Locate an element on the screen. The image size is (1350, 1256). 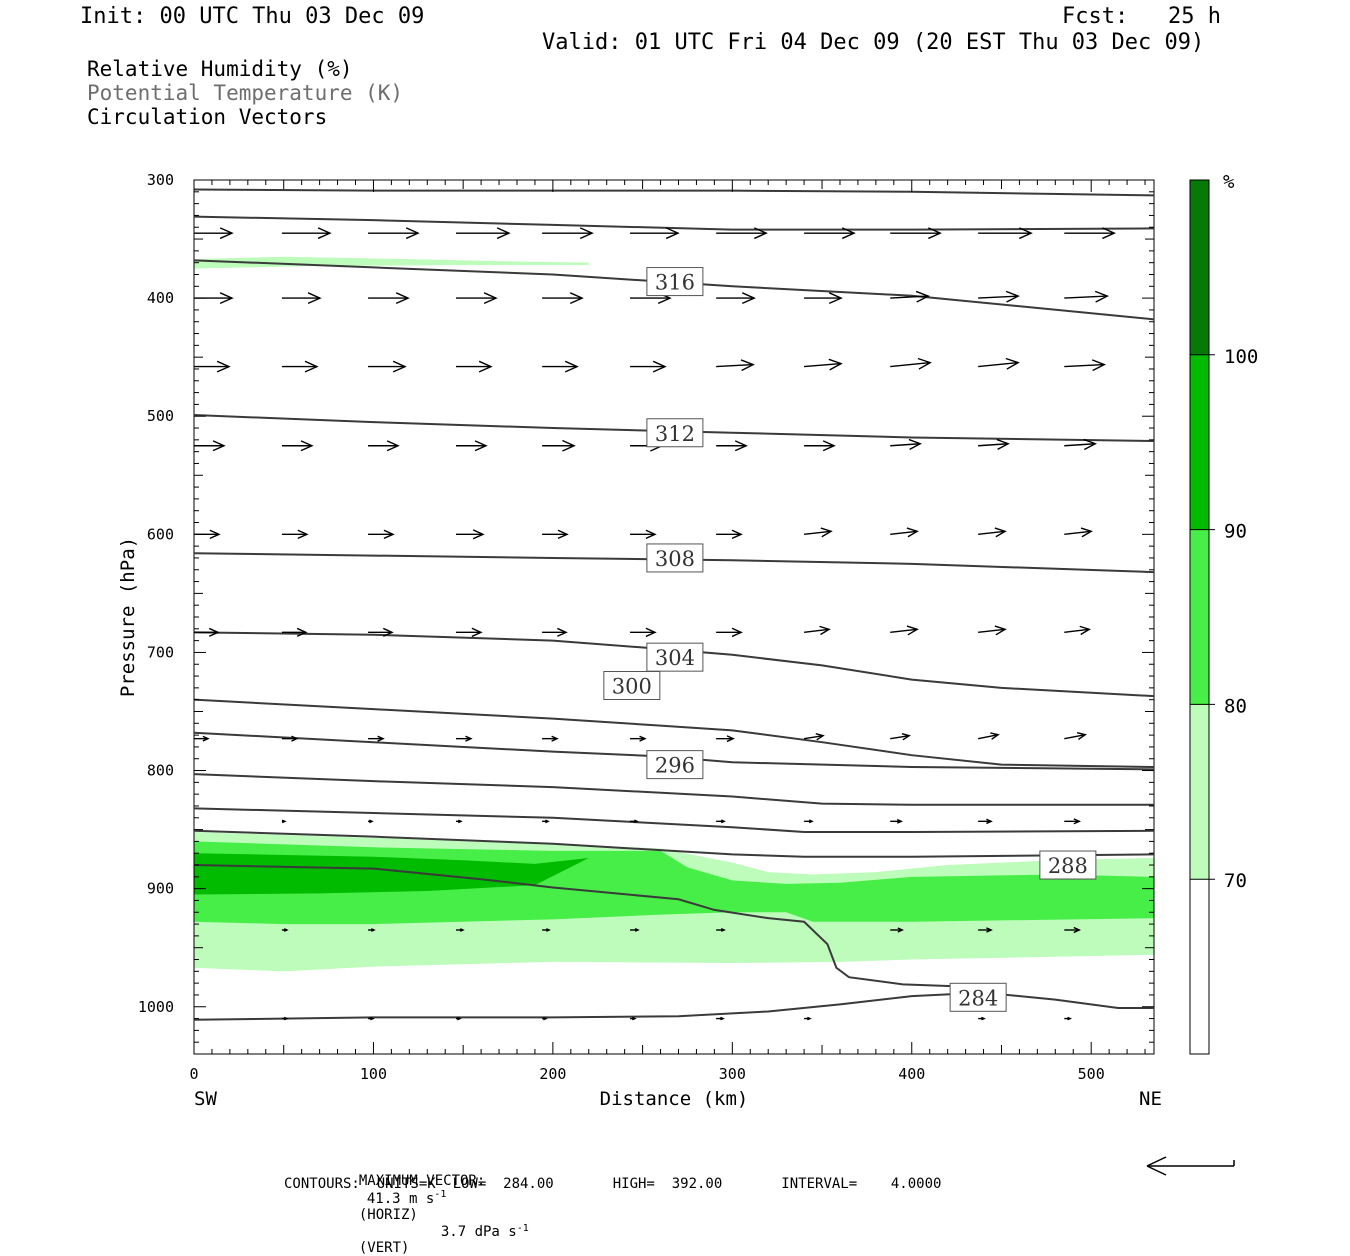
forecast-hour: Fcst: 25 h is located at coordinates (1141, 16).